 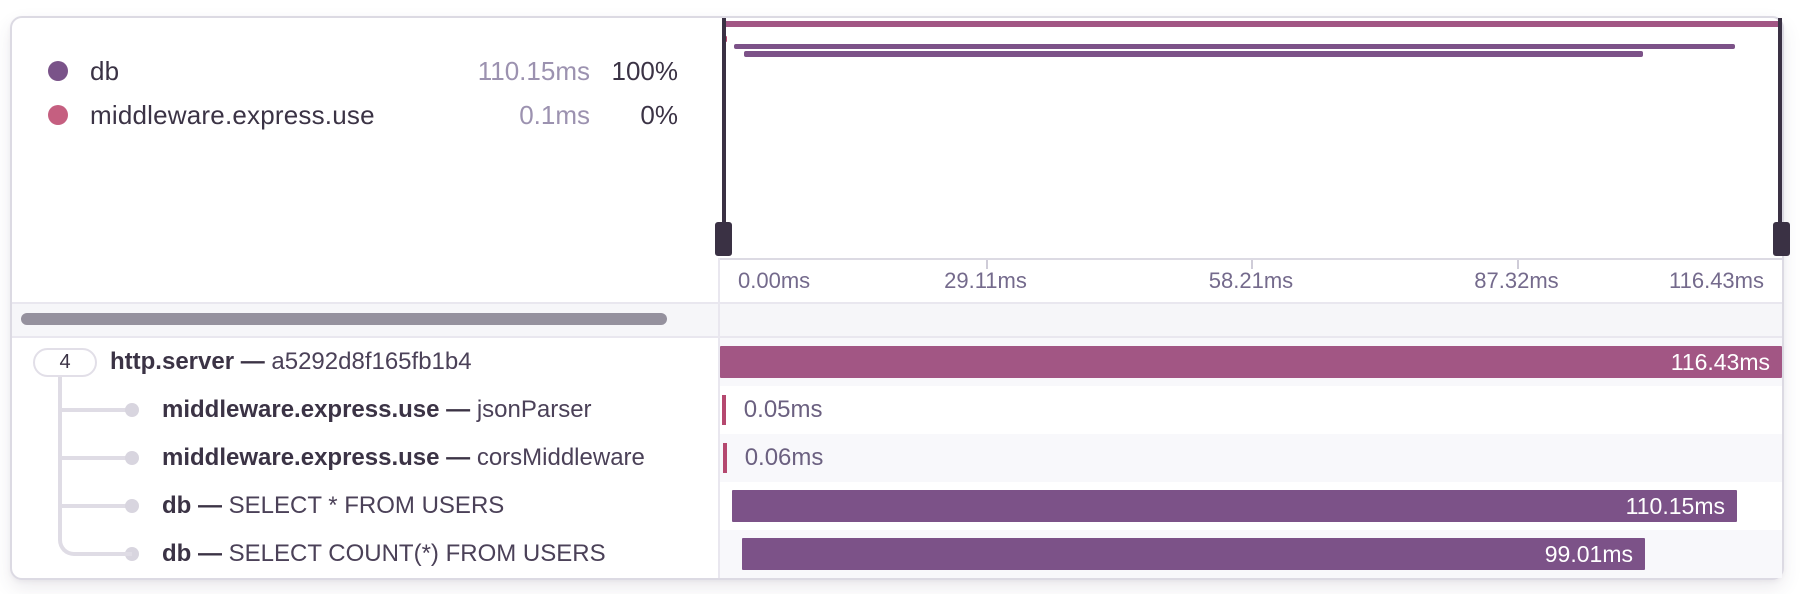 What do you see at coordinates (65, 362) in the screenshot?
I see `span-count-badge: 4` at bounding box center [65, 362].